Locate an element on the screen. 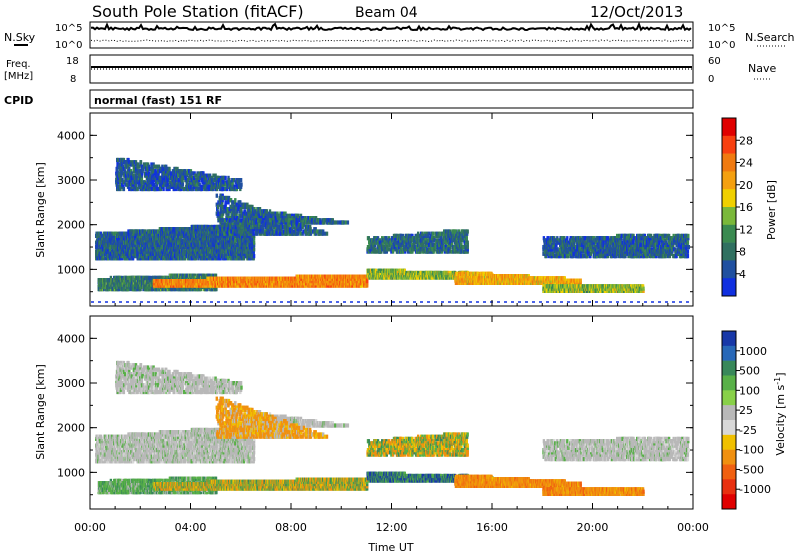  nsearch-label: N.Search is located at coordinates (770, 37).